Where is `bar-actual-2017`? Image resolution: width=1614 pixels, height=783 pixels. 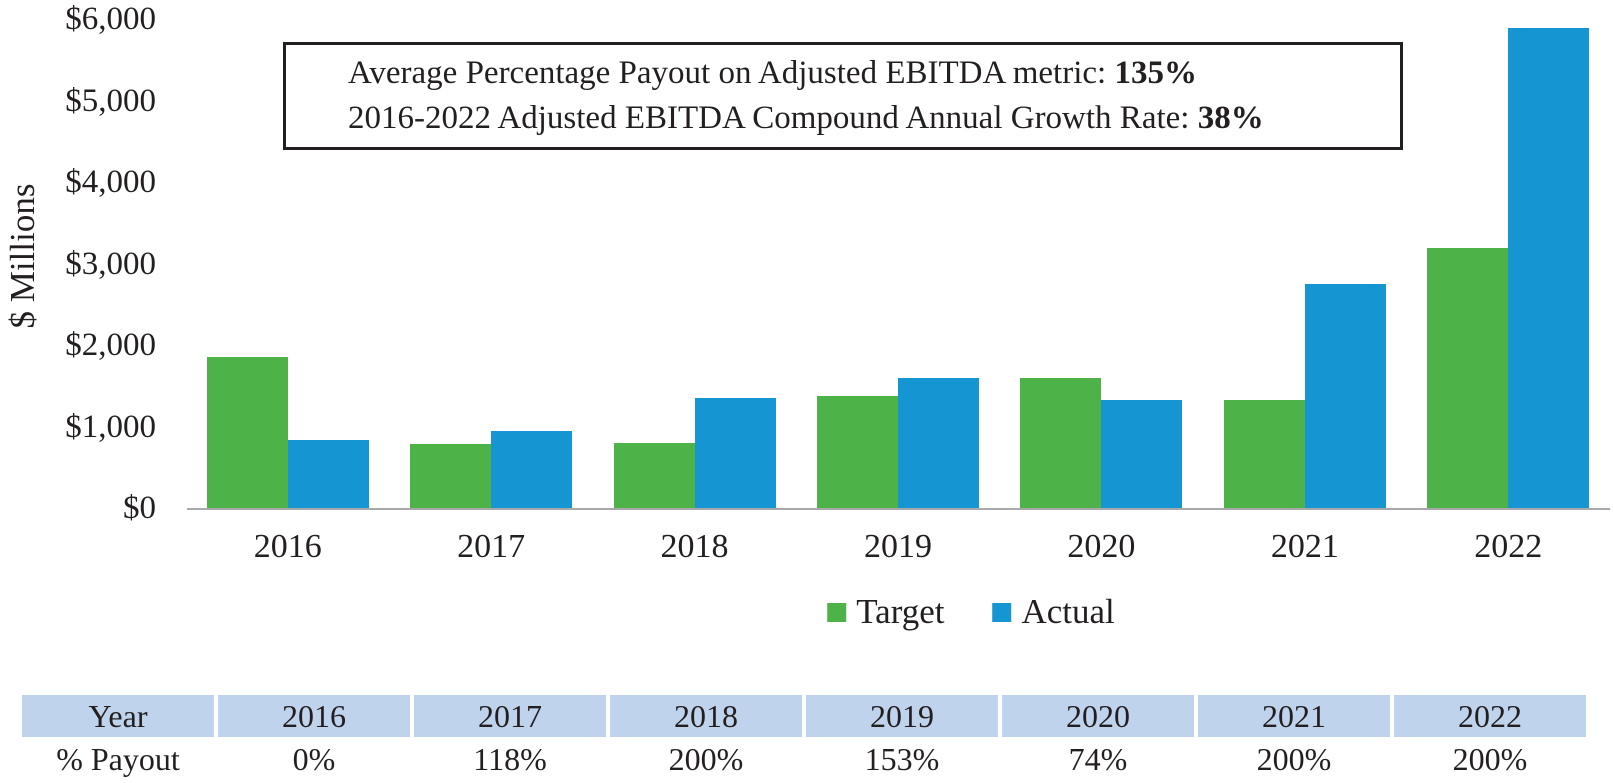 bar-actual-2017 is located at coordinates (532, 469).